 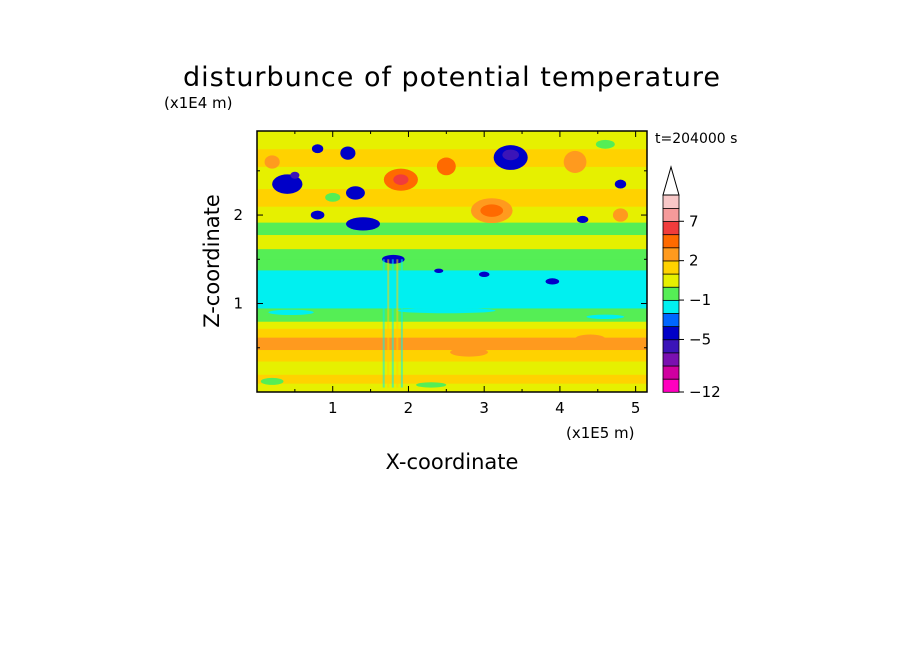 I want to click on x-tick-label: 5, so click(x=636, y=408).